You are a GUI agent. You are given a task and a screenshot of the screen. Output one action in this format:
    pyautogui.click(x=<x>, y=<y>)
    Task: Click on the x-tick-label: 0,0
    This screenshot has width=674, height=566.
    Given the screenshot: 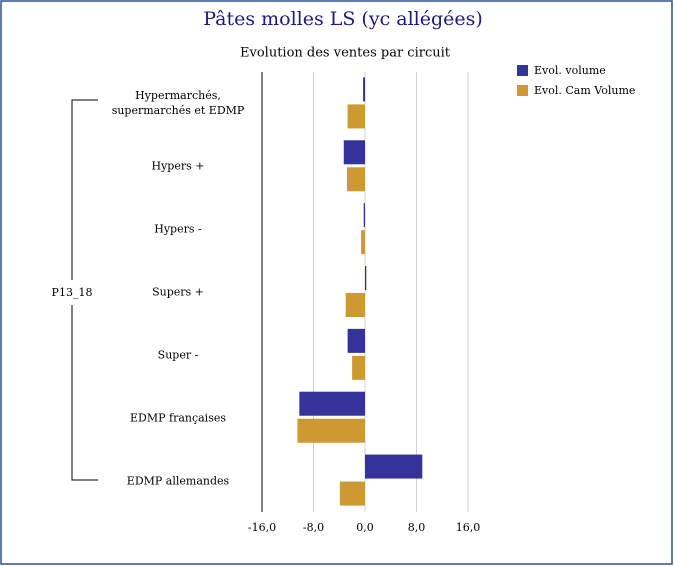 What is the action you would take?
    pyautogui.click(x=365, y=527)
    